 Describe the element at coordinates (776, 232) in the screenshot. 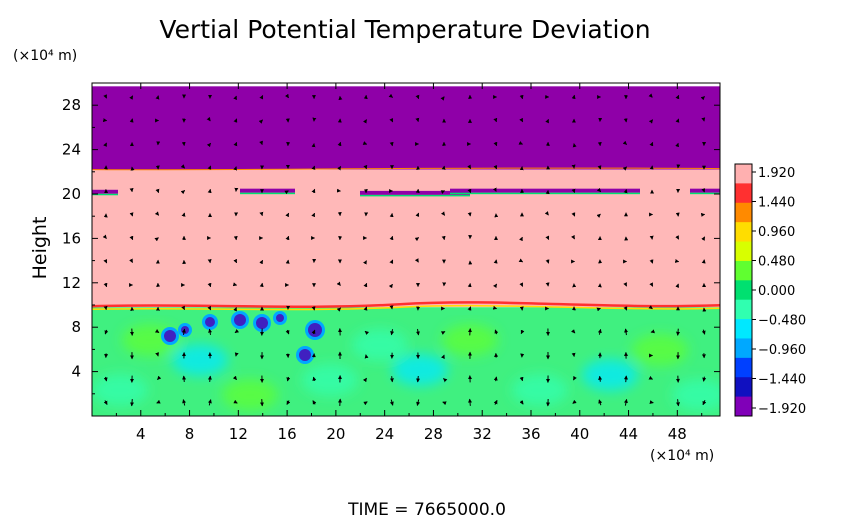

I see `colorbar-label: 0.960` at that location.